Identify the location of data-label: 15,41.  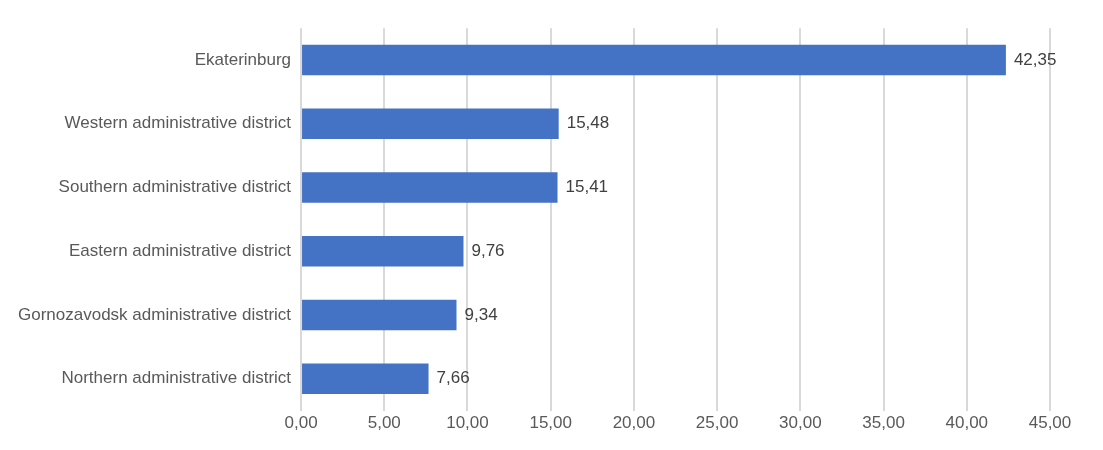
(587, 187).